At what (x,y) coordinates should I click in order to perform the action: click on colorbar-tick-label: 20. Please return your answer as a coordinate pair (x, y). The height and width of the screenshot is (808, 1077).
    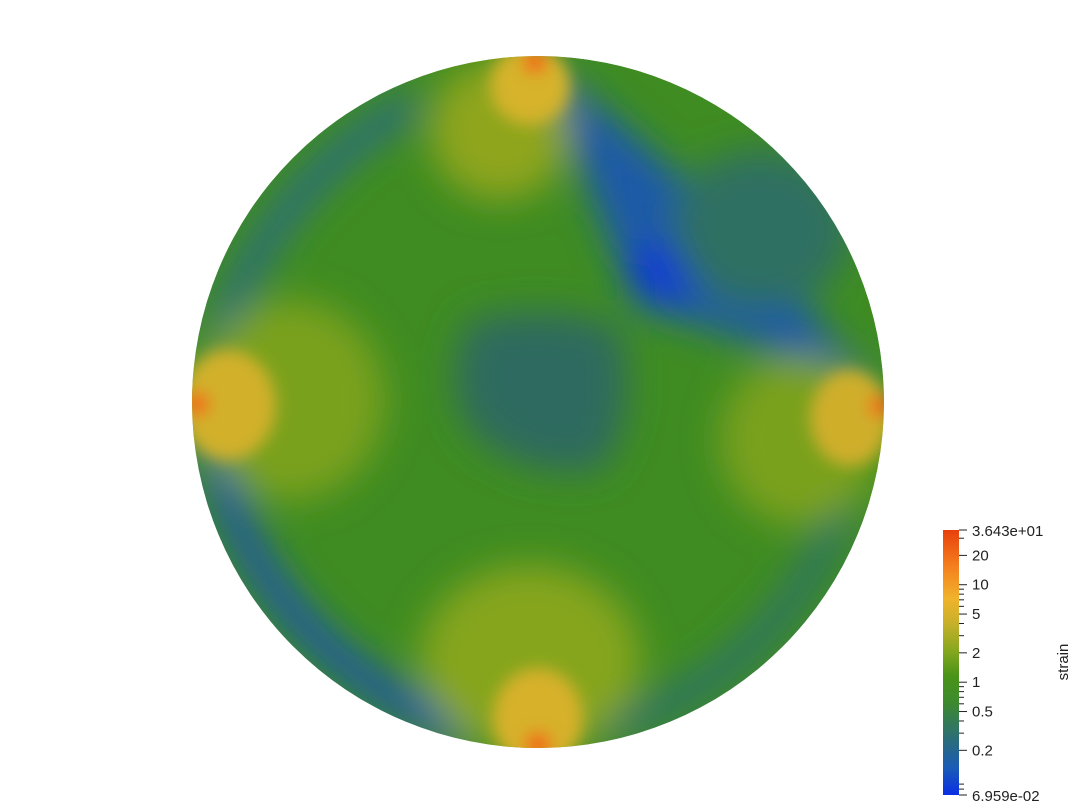
    Looking at the image, I should click on (980, 555).